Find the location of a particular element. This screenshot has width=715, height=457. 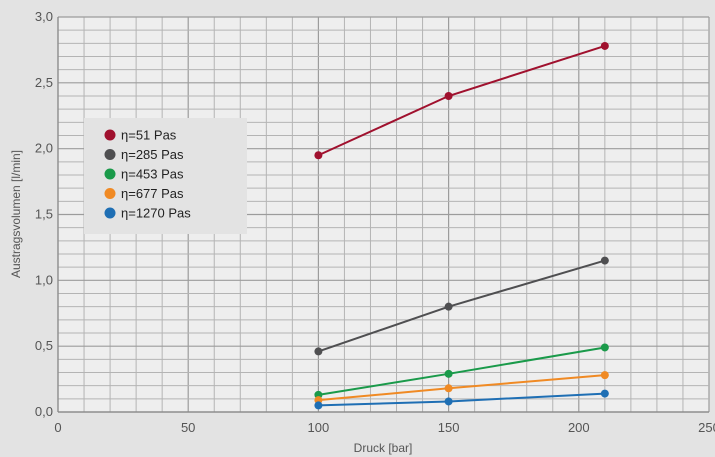

y-tick-label: 2,5 is located at coordinates (44, 82).